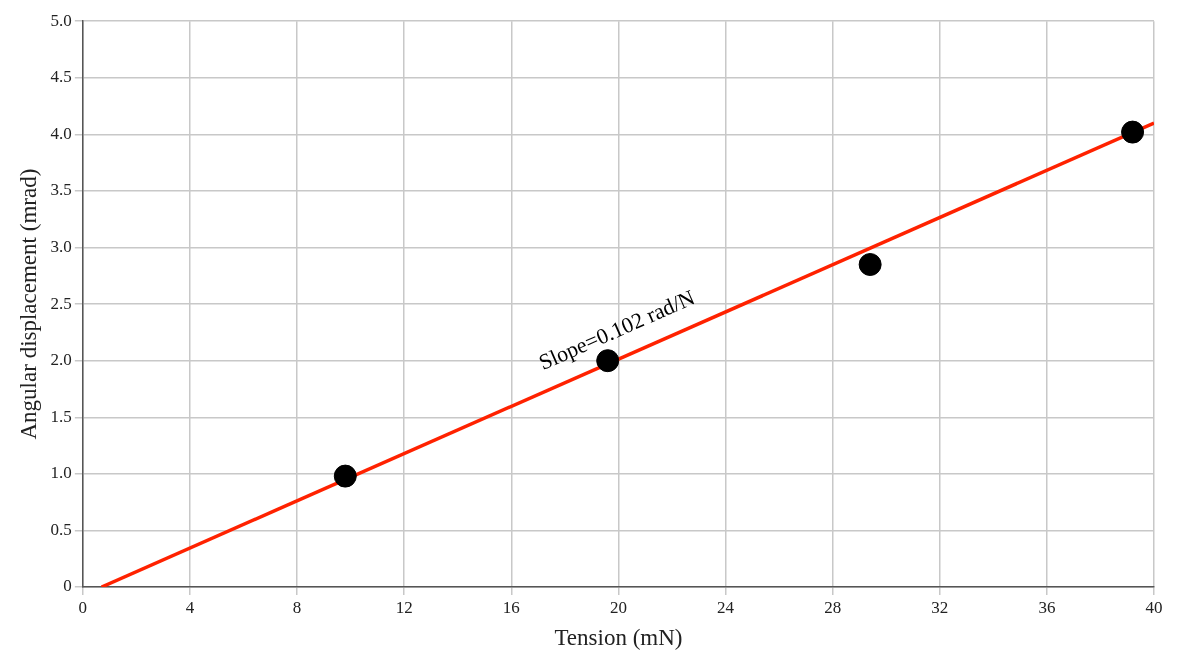 Image resolution: width=1182 pixels, height=665 pixels. What do you see at coordinates (940, 607) in the screenshot?
I see `x-tick-label: 32` at bounding box center [940, 607].